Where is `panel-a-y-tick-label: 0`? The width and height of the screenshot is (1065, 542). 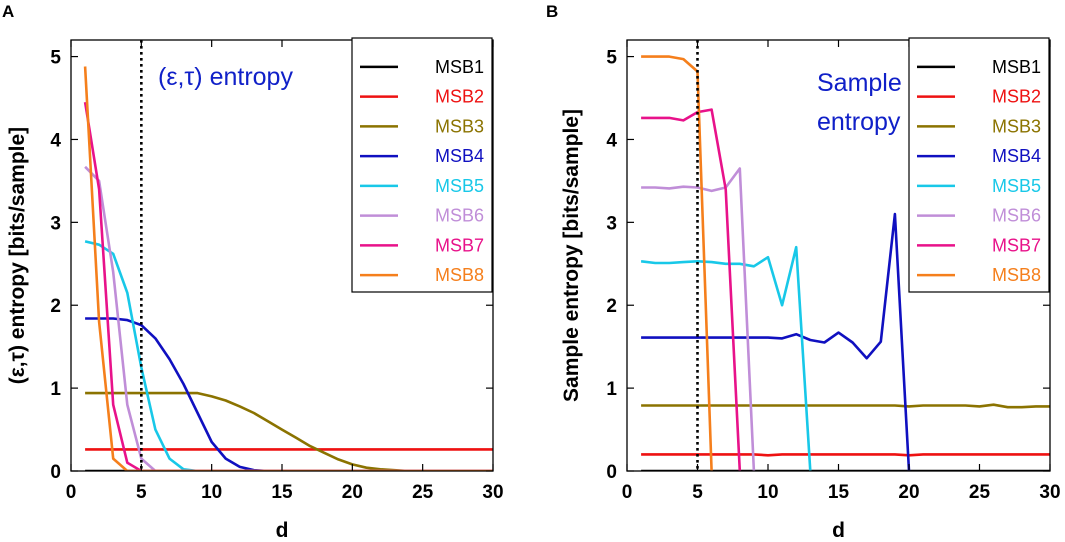 panel-a-y-tick-label: 0 is located at coordinates (55, 472).